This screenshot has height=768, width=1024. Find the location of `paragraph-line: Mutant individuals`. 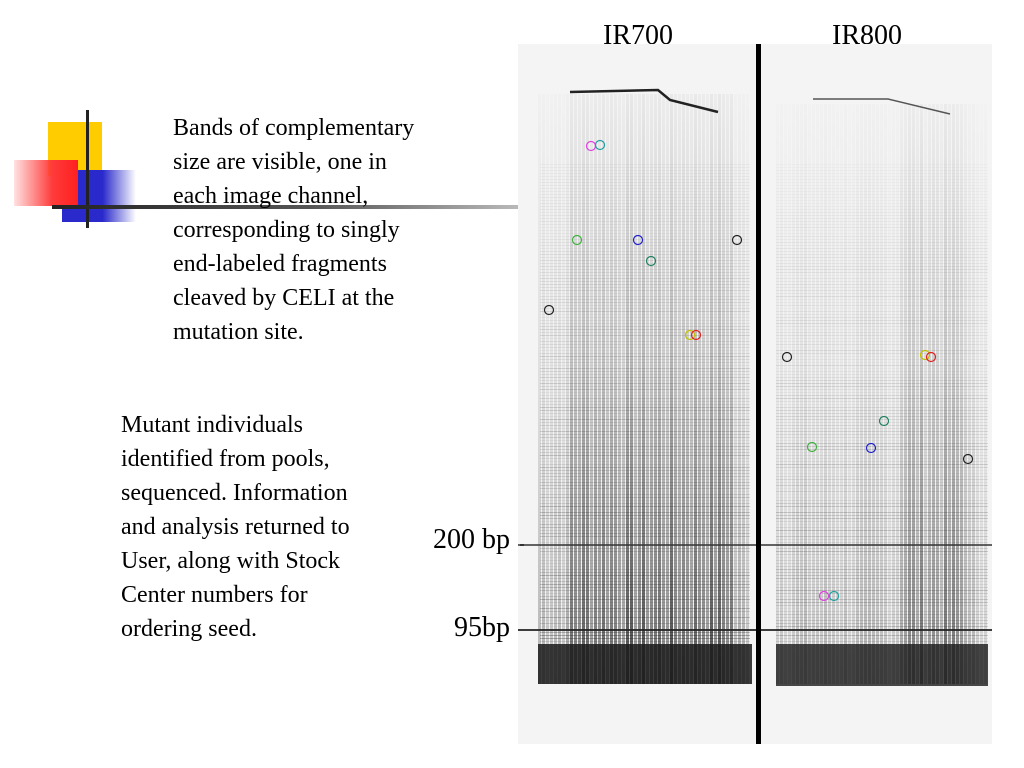

paragraph-line: Mutant individuals is located at coordinates (212, 425).